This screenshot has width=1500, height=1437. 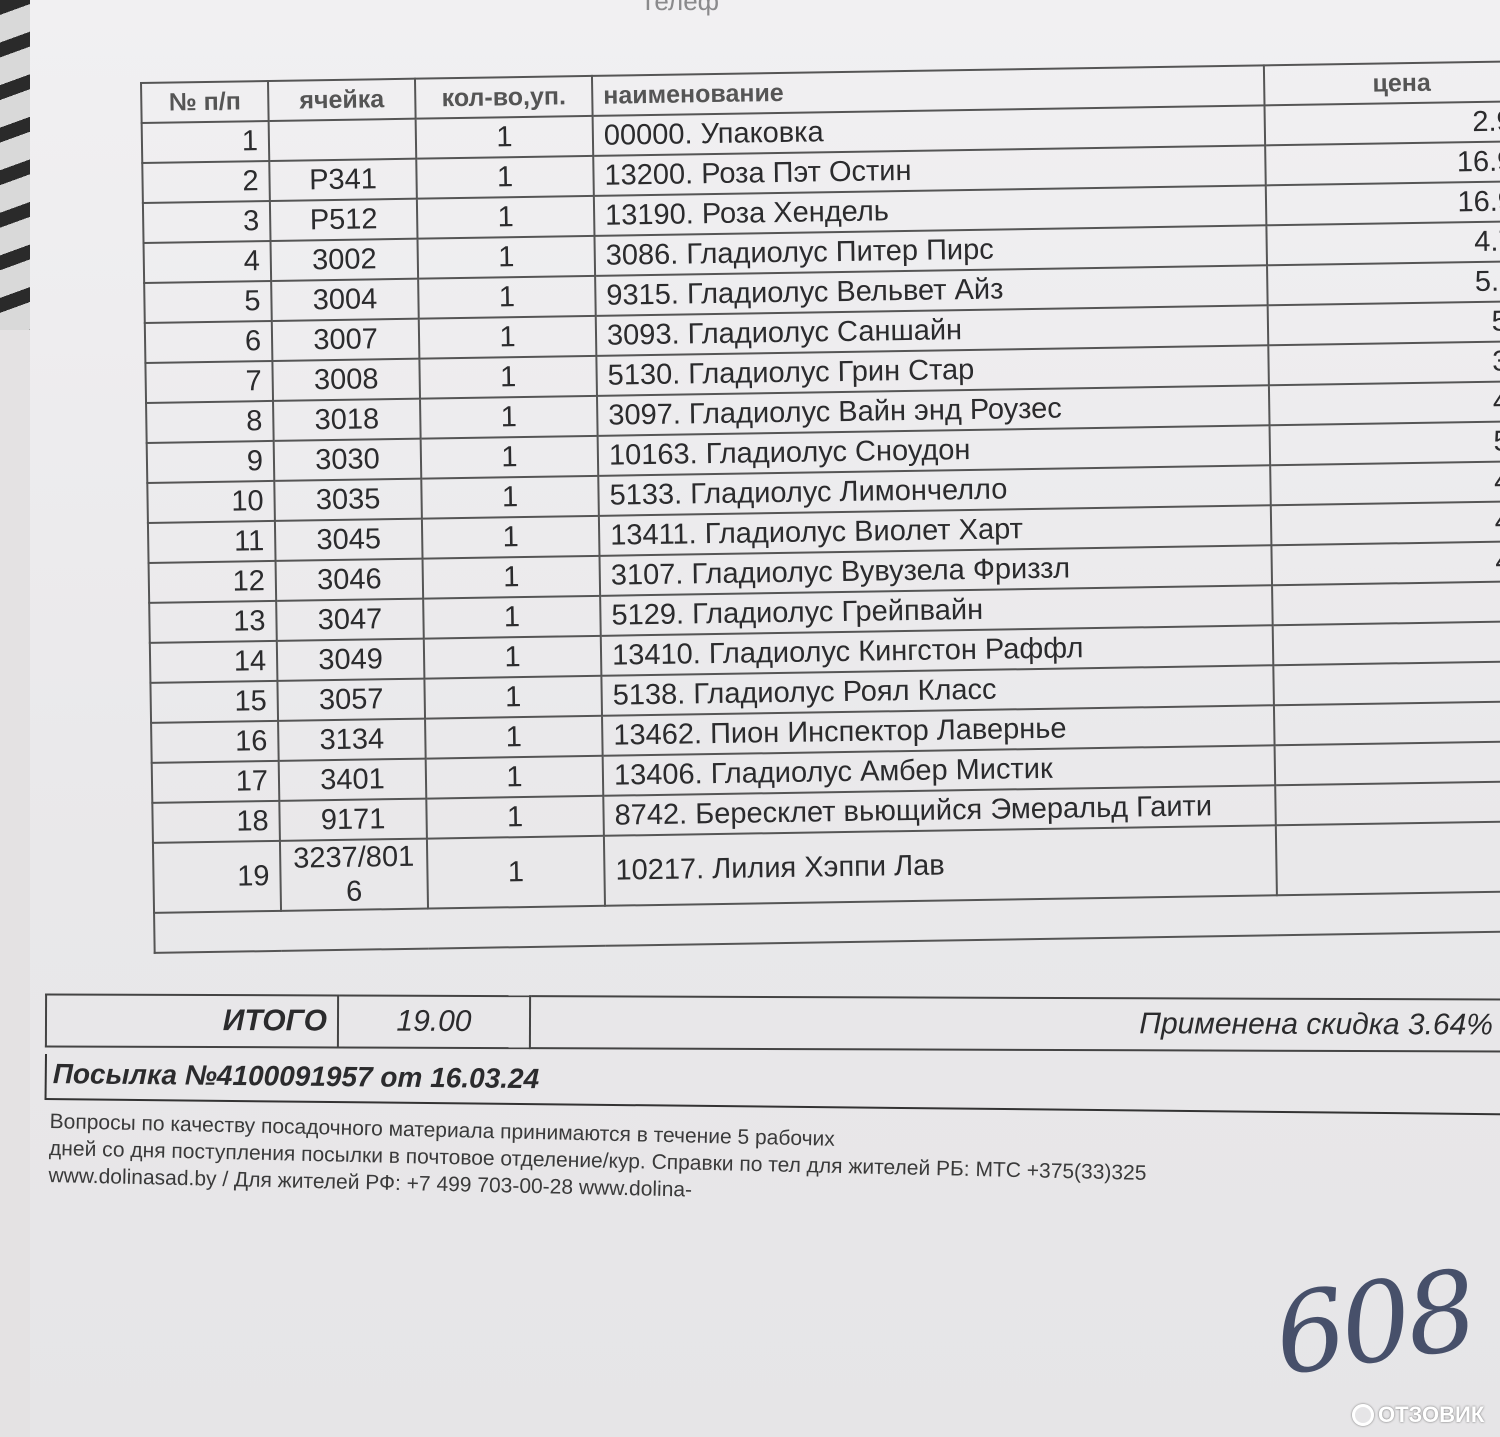 I want to click on cell-no: 12, so click(x=212, y=581).